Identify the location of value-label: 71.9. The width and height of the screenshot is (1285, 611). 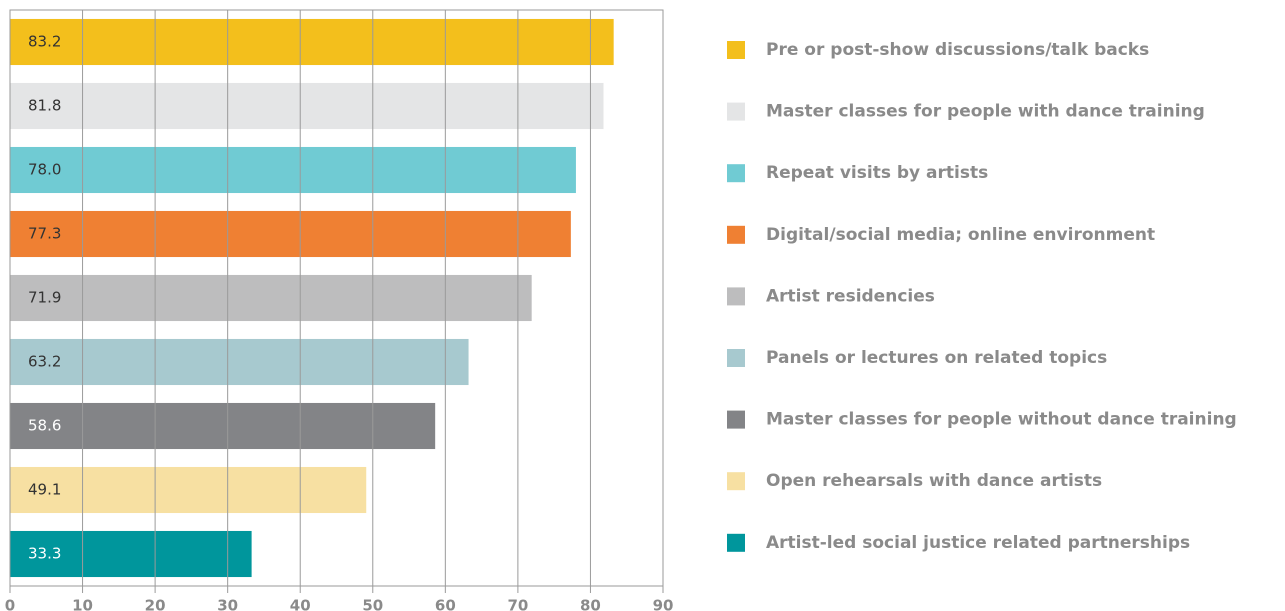
(44, 298).